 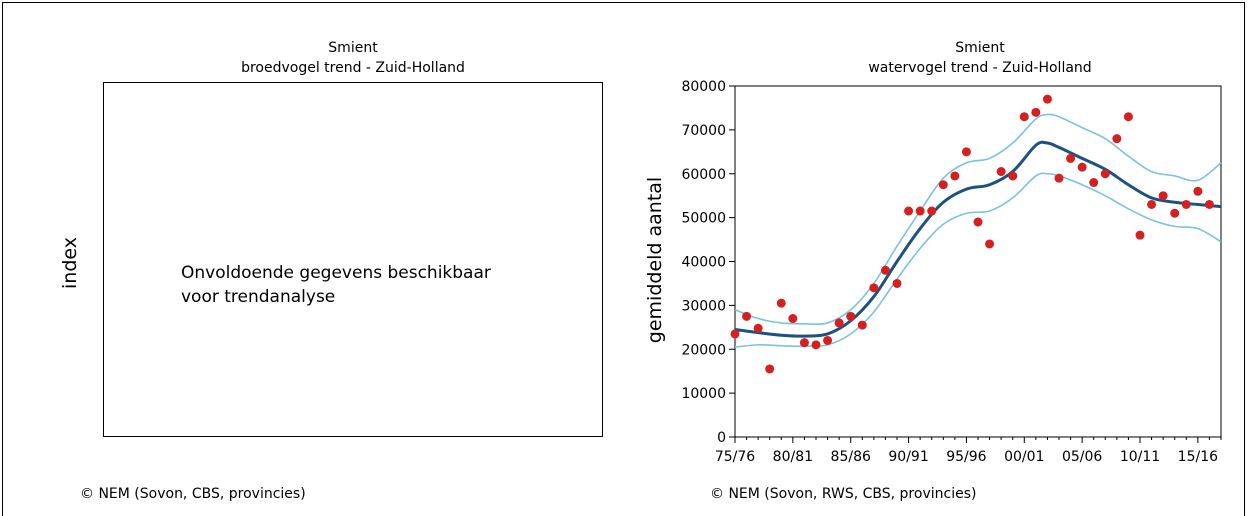 I want to click on x-tick-label: 10/11, so click(x=1140, y=457).